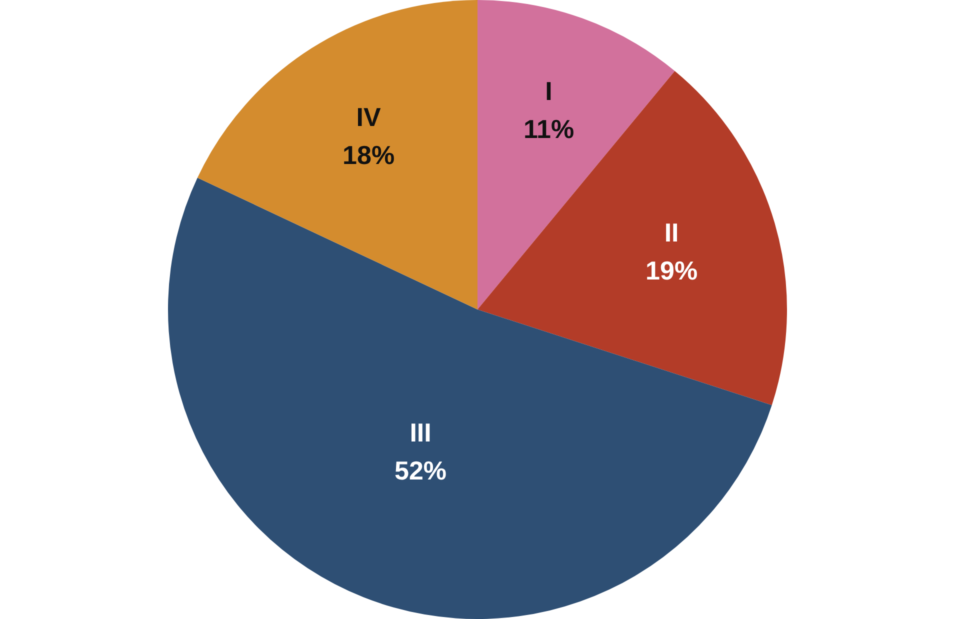  I want to click on data-label: 18%, so click(368, 155).